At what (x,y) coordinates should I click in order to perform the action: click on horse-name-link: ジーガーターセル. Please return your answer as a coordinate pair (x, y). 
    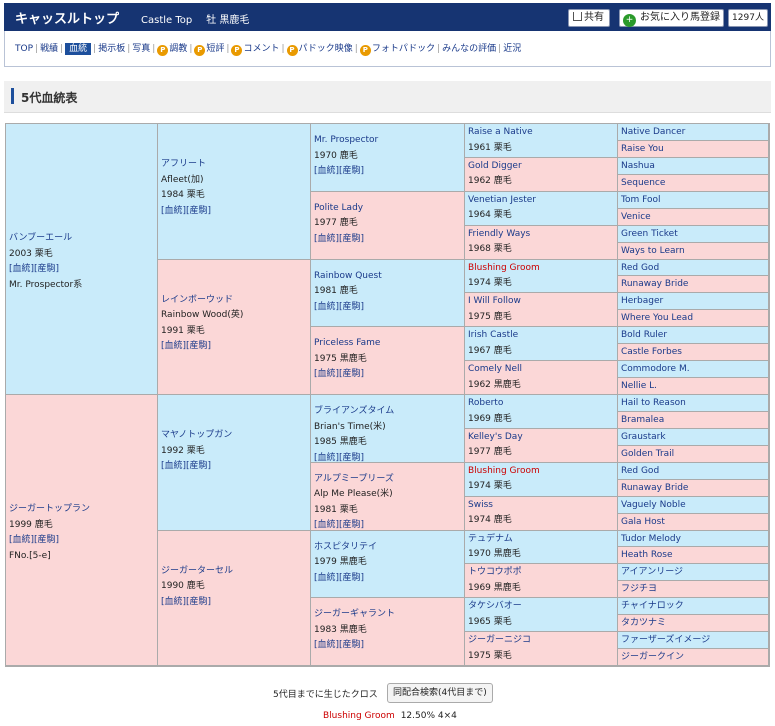
    Looking at the image, I should click on (197, 570).